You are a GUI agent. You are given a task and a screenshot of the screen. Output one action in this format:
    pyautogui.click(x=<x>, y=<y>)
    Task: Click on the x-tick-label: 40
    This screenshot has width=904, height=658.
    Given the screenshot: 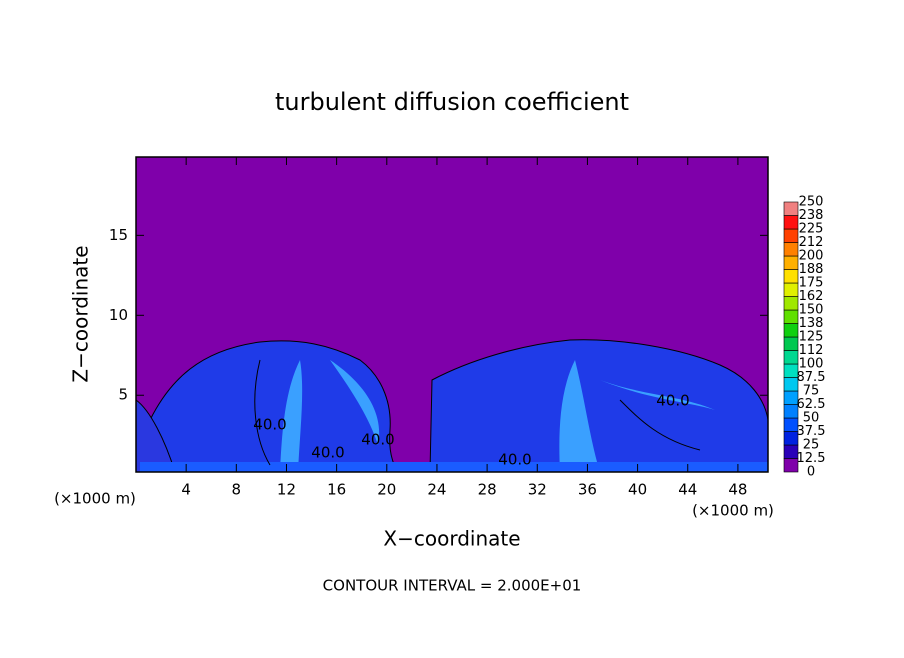 What is the action you would take?
    pyautogui.click(x=637, y=490)
    